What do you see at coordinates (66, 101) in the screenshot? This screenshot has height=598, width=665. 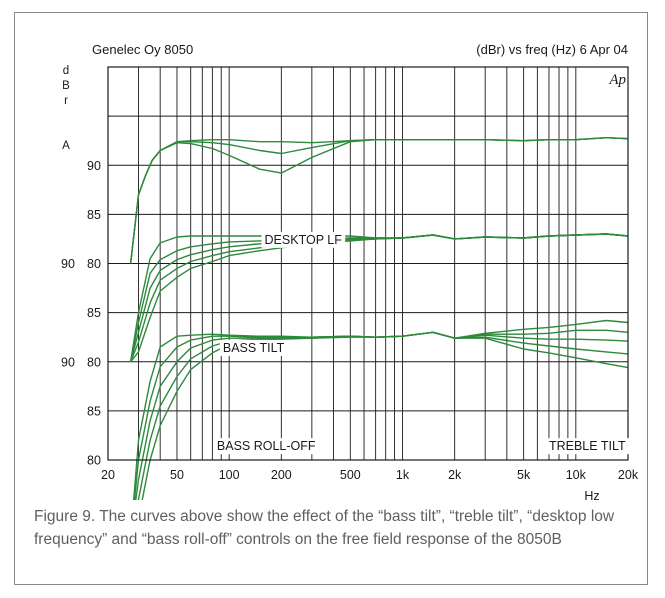 I see `y-axis-label-r: r` at bounding box center [66, 101].